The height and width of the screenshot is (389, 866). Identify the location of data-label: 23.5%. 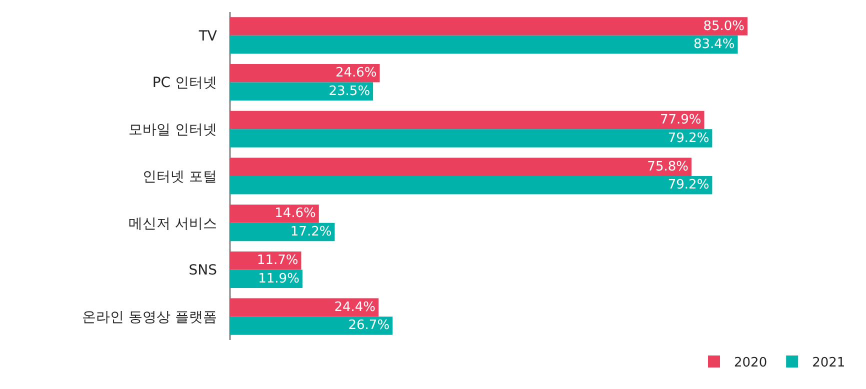
(349, 91).